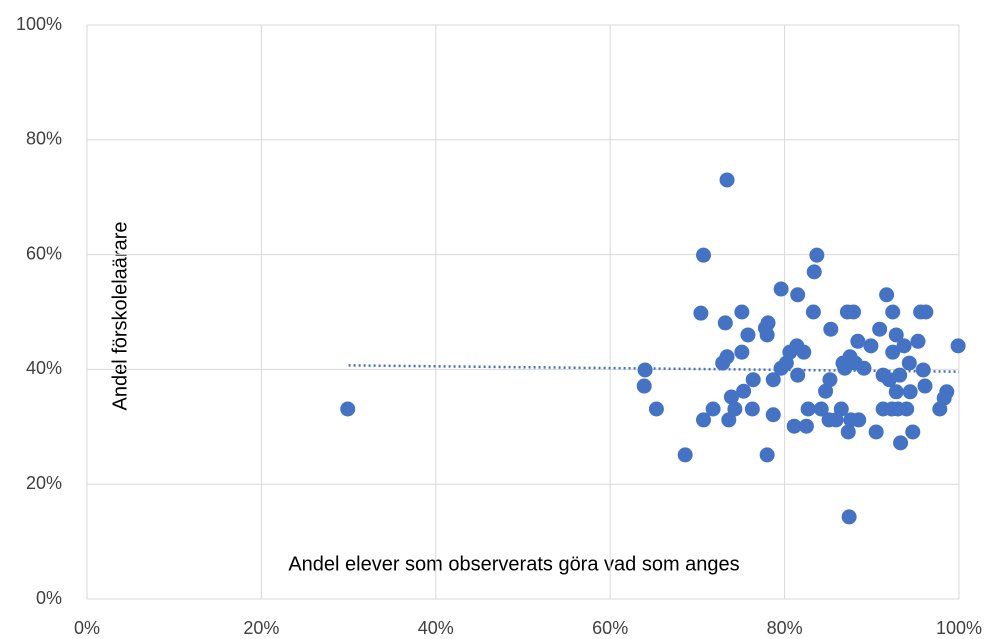 This screenshot has width=987, height=639. What do you see at coordinates (44, 483) in the screenshot?
I see `y-tick-label: 20%` at bounding box center [44, 483].